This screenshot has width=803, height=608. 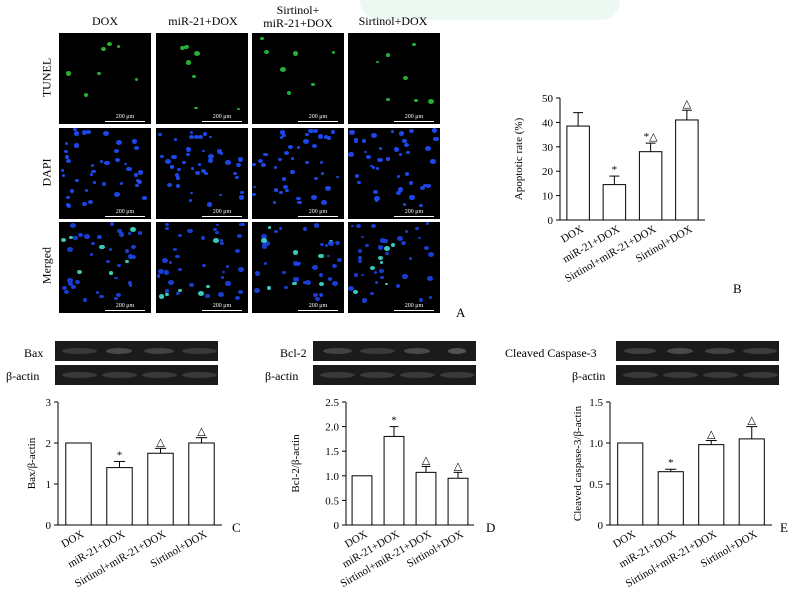 I want to click on micrograph-merged-2: 200 μm, so click(x=202, y=267).